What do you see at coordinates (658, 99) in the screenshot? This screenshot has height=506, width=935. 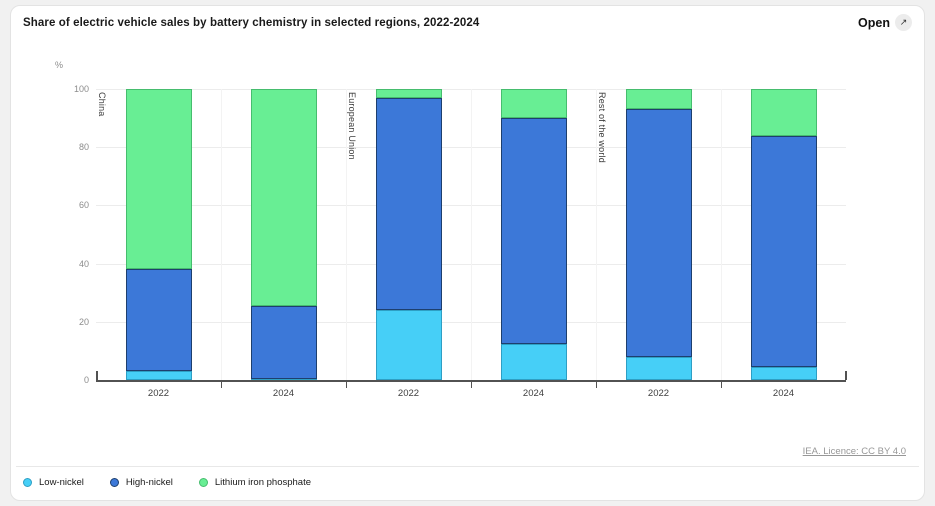 I see `bar-rest-of-the-world-2022-lithium-iron-phosphate` at bounding box center [658, 99].